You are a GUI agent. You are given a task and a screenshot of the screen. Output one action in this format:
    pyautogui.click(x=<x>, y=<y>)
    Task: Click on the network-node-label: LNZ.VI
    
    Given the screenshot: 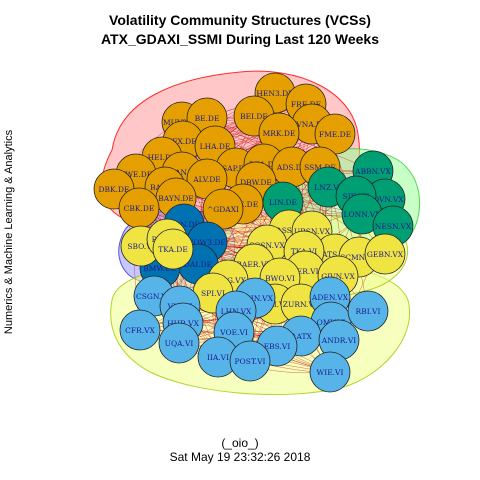 What is the action you would take?
    pyautogui.click(x=327, y=187)
    